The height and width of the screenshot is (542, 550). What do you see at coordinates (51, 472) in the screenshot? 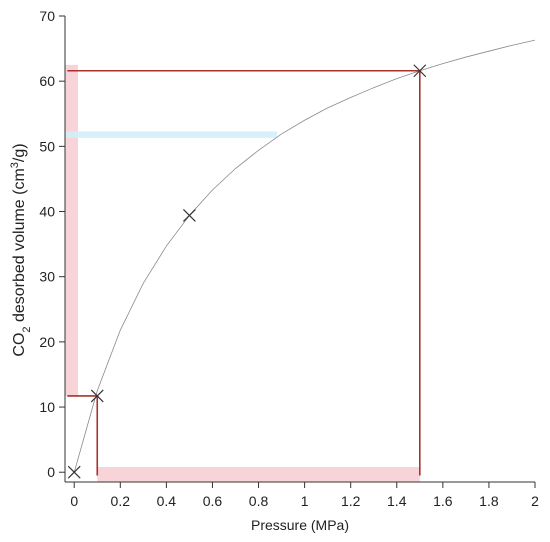
I see `y-tick-label: 0` at bounding box center [51, 472].